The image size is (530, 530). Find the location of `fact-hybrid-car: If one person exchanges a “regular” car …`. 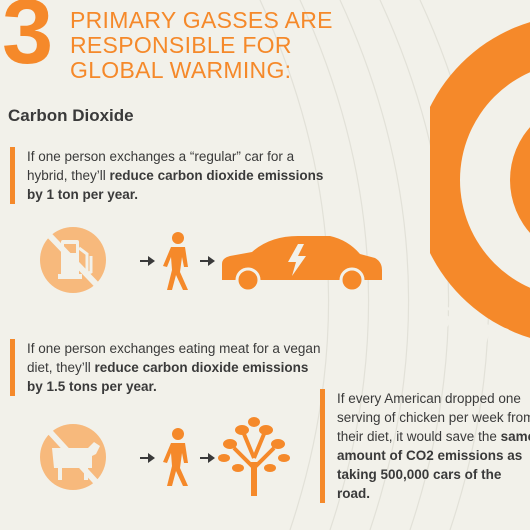

fact-hybrid-car: If one person exchanges a “regular” car … is located at coordinates (168, 175).